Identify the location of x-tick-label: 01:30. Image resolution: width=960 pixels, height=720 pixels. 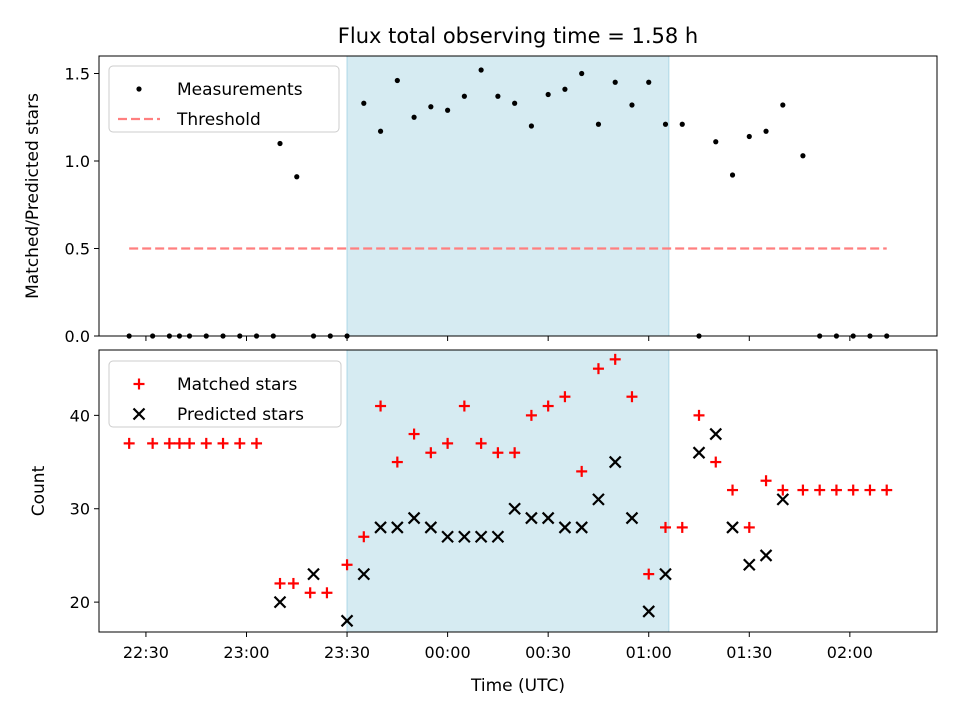
(749, 652).